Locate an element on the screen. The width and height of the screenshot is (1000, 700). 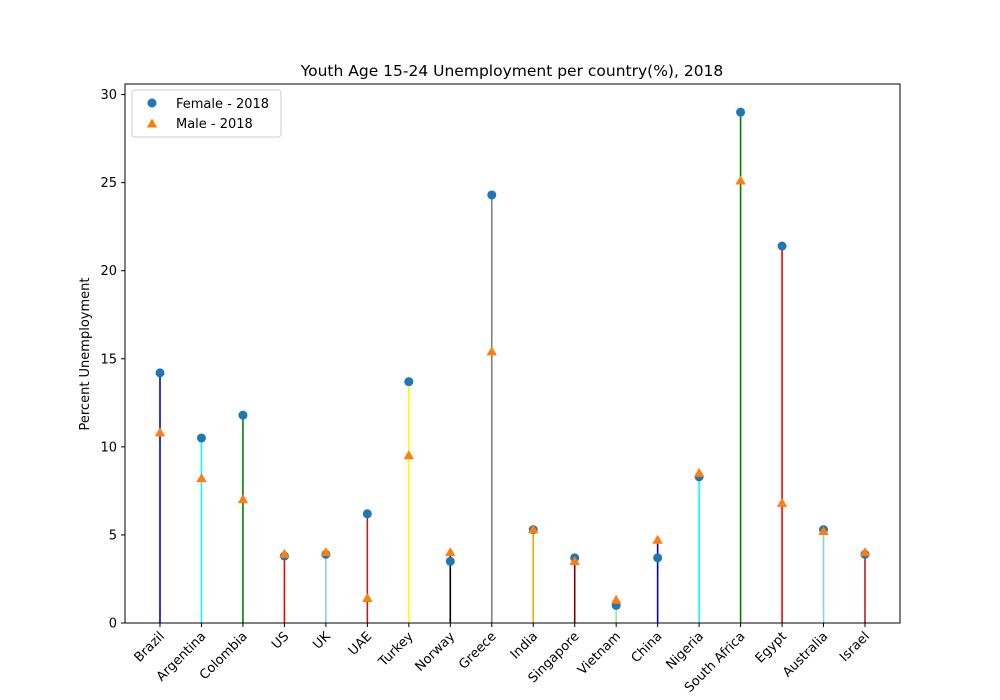
y-axis: 0 5 10 15 20 25 30 is located at coordinates (112, 360).